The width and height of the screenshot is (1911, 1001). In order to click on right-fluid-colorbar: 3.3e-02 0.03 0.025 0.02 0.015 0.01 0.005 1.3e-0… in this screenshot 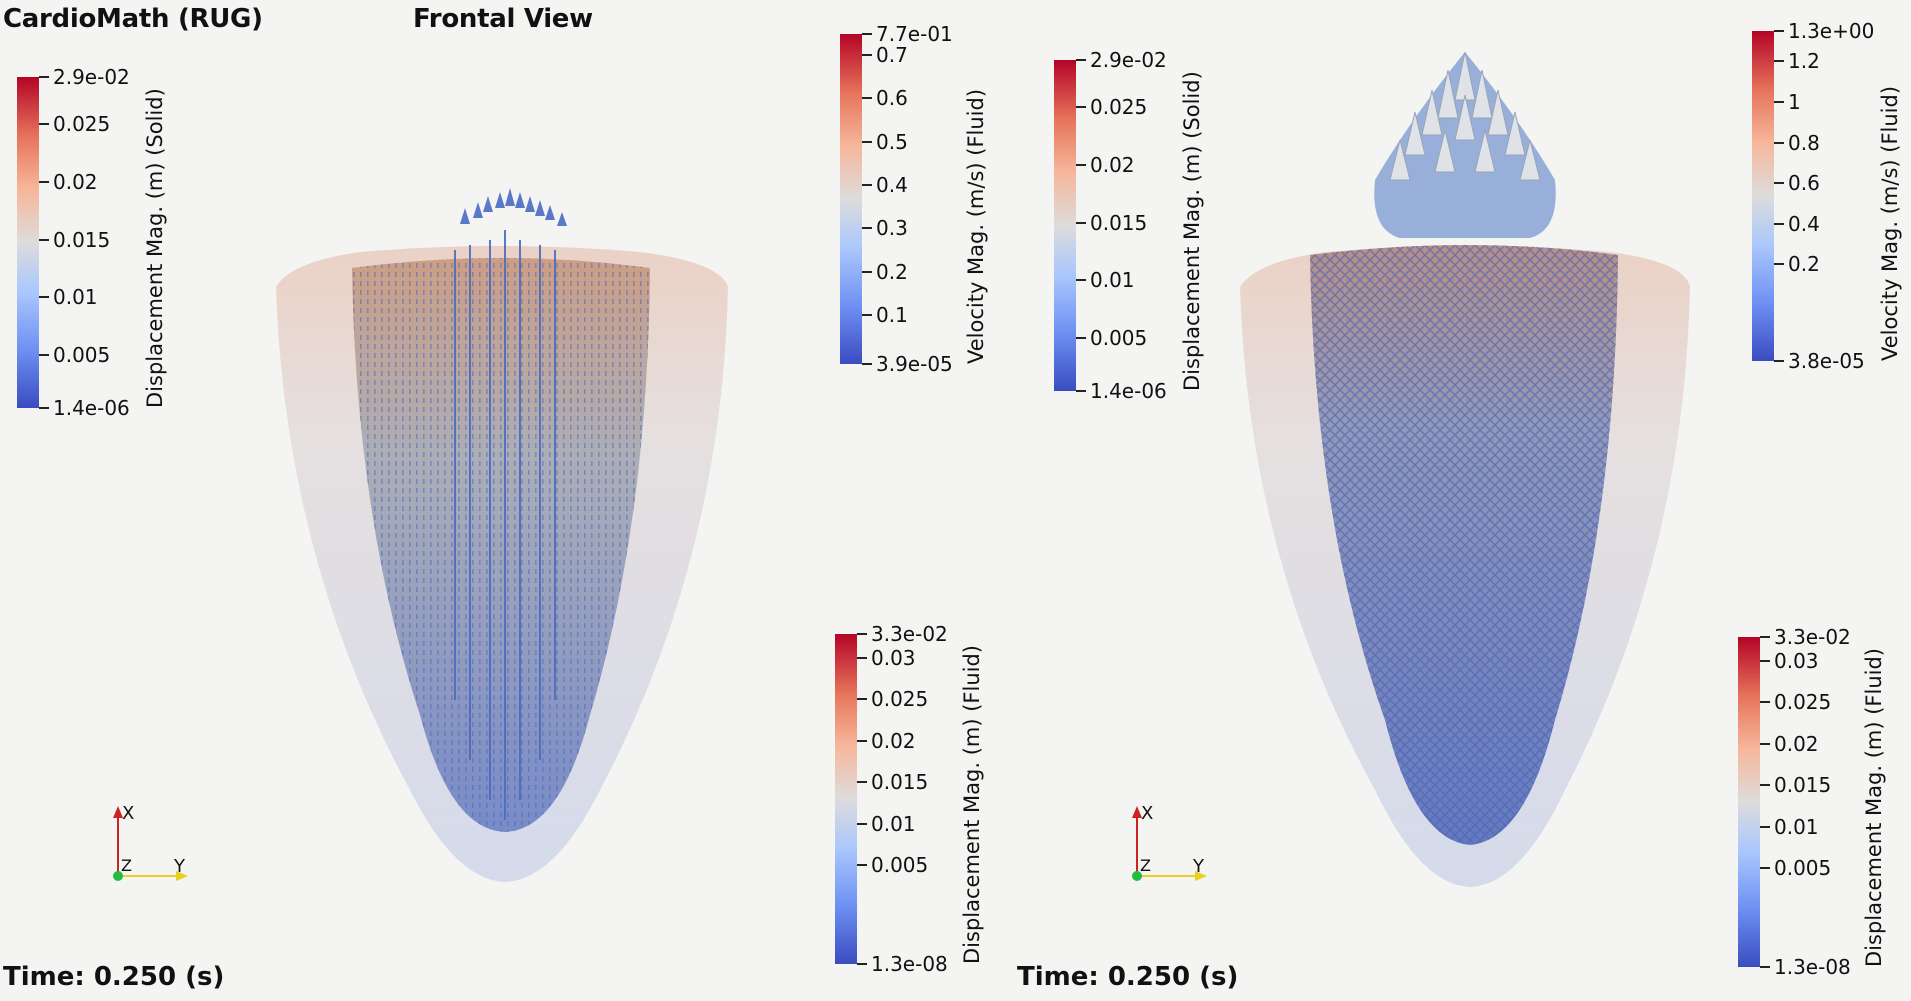, I will do `click(1794, 802)`.